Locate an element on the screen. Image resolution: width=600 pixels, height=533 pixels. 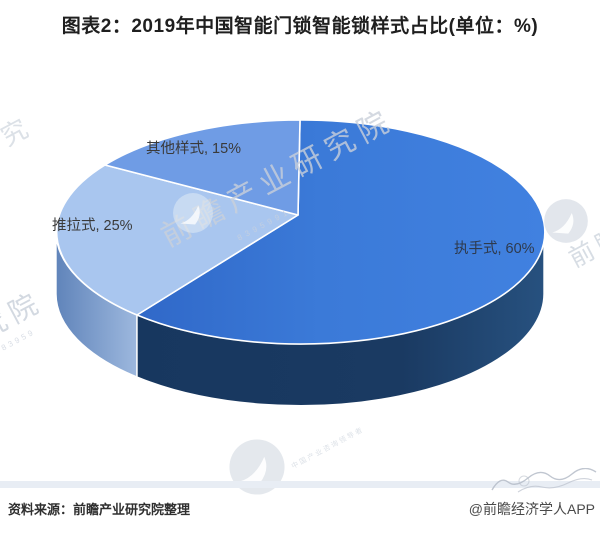
source-note: 资料来源：前瞻产业研究院整理 is located at coordinates (99, 509).